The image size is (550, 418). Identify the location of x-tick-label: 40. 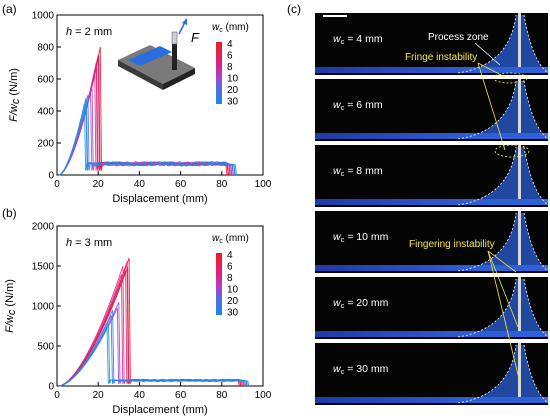
(140, 184).